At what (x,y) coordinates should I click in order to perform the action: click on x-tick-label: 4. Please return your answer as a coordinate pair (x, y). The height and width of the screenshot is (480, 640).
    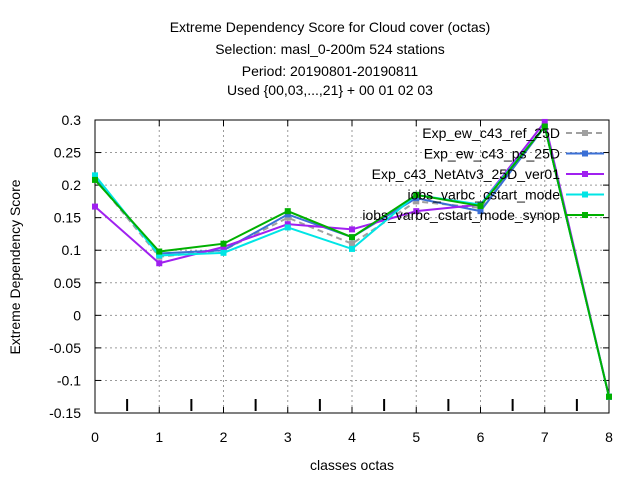
    Looking at the image, I should click on (352, 437).